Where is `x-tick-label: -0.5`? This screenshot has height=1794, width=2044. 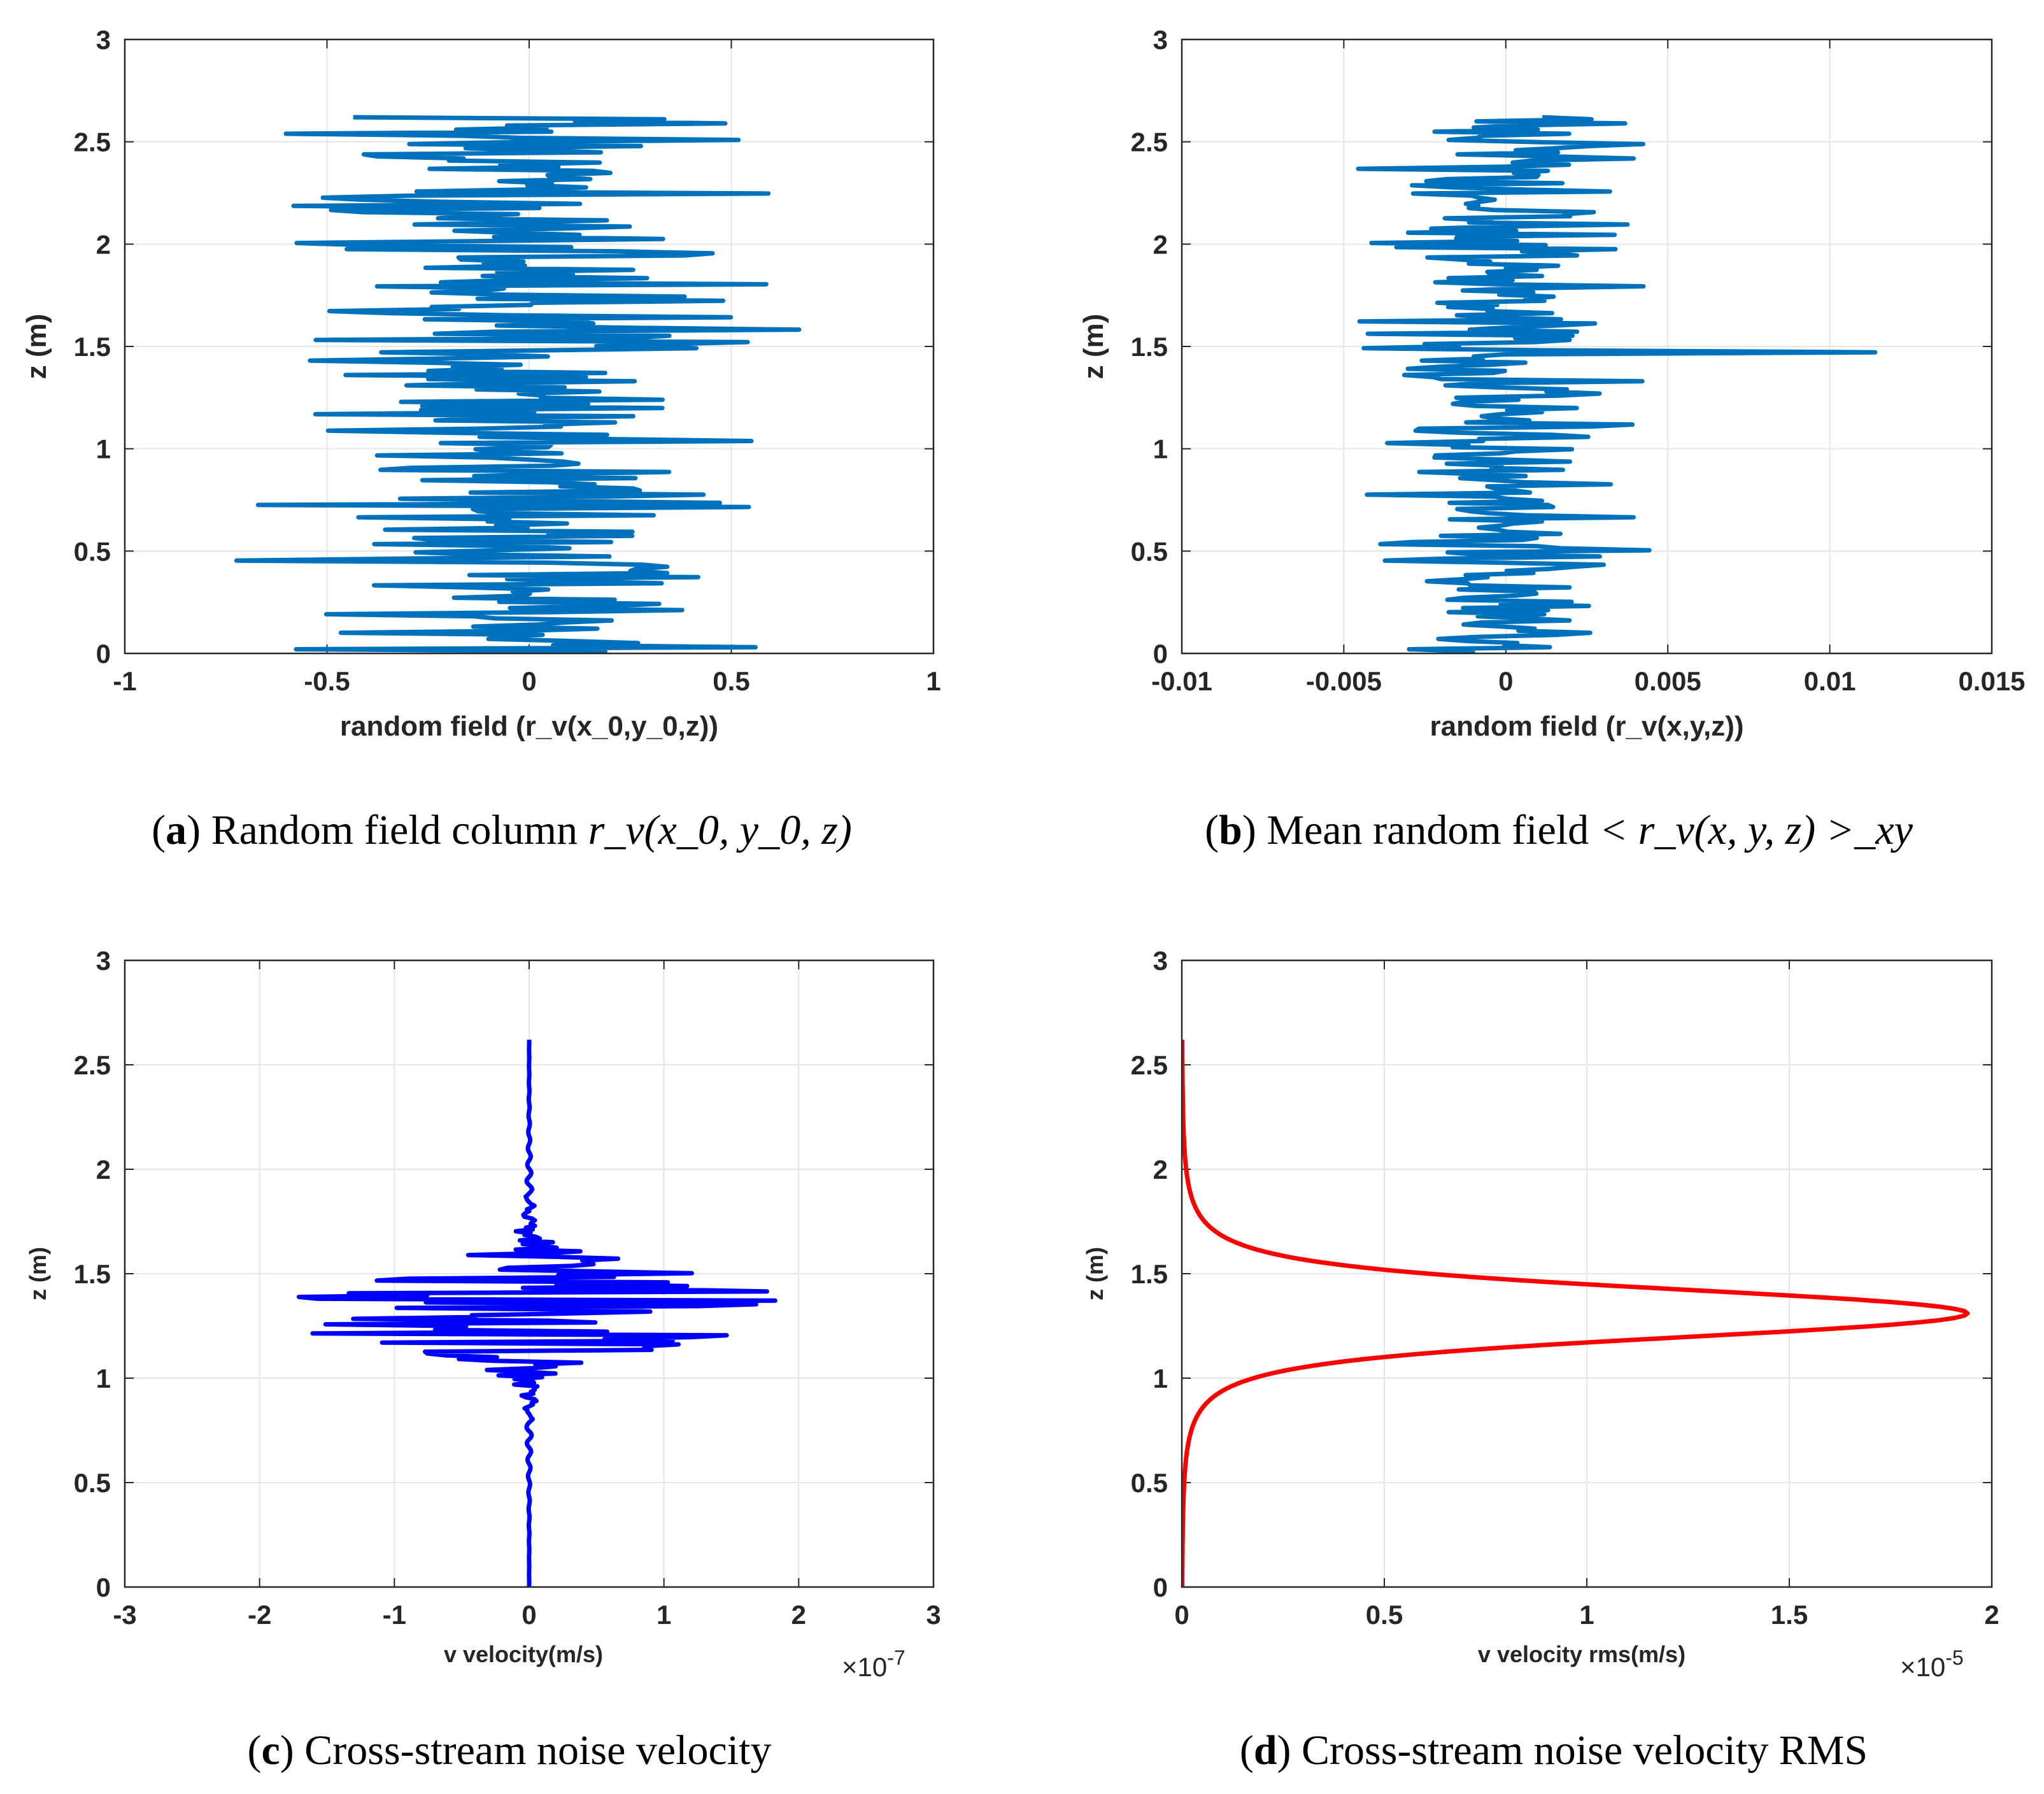
x-tick-label: -0.5 is located at coordinates (327, 681).